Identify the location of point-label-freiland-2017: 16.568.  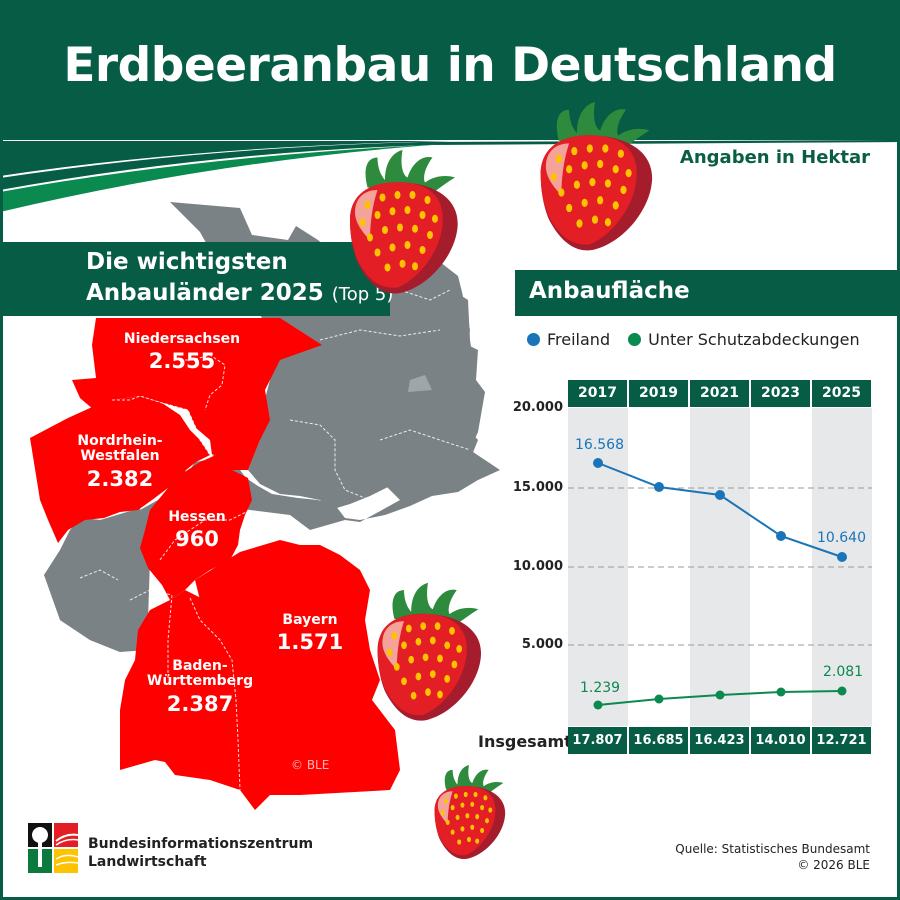
(599, 445).